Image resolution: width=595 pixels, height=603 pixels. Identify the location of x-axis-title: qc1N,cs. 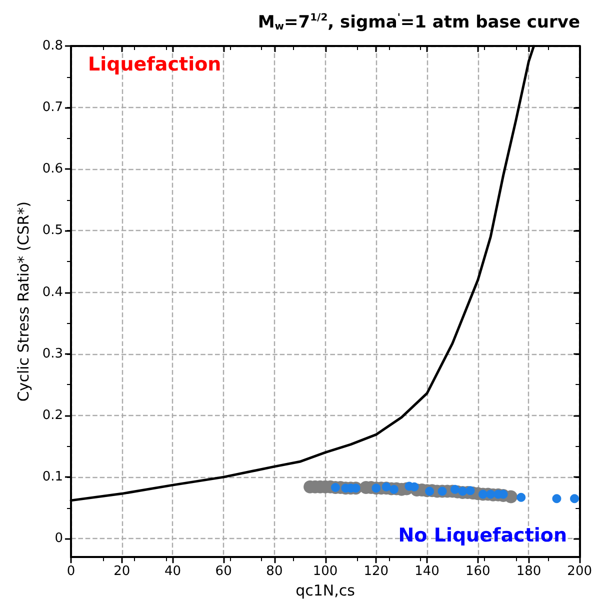
(326, 591).